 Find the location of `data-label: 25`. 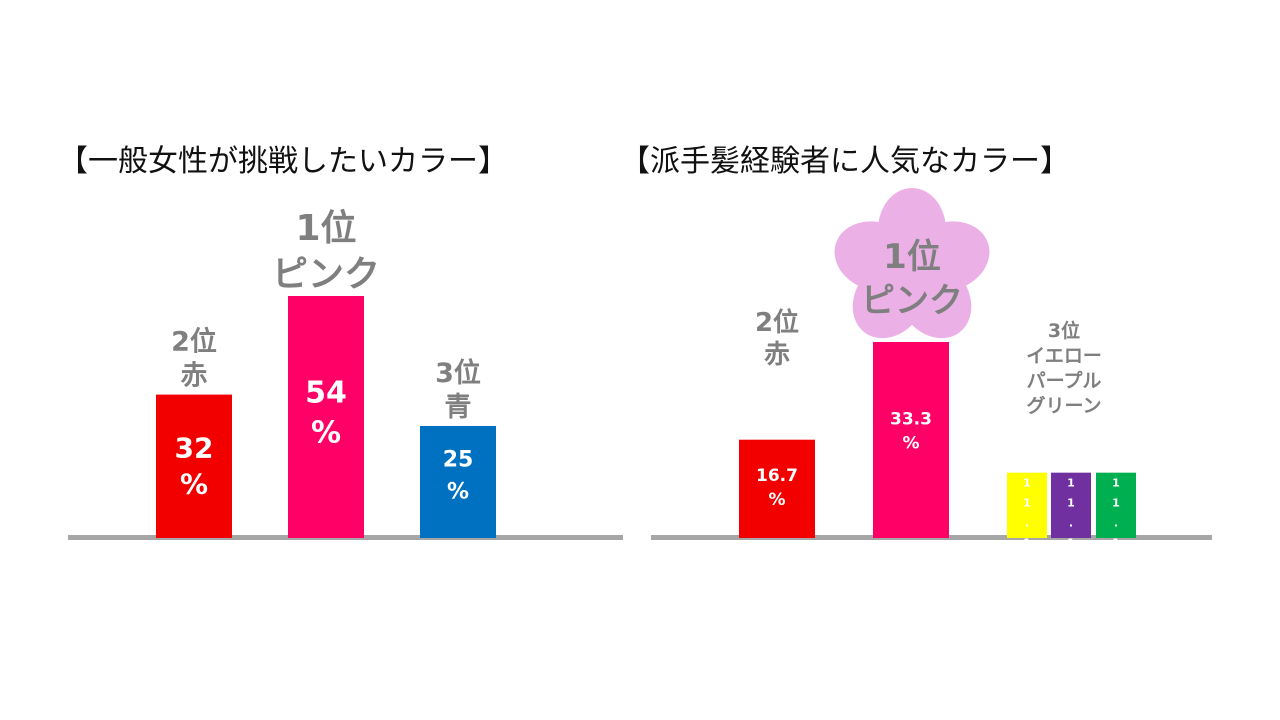

data-label: 25 is located at coordinates (458, 459).